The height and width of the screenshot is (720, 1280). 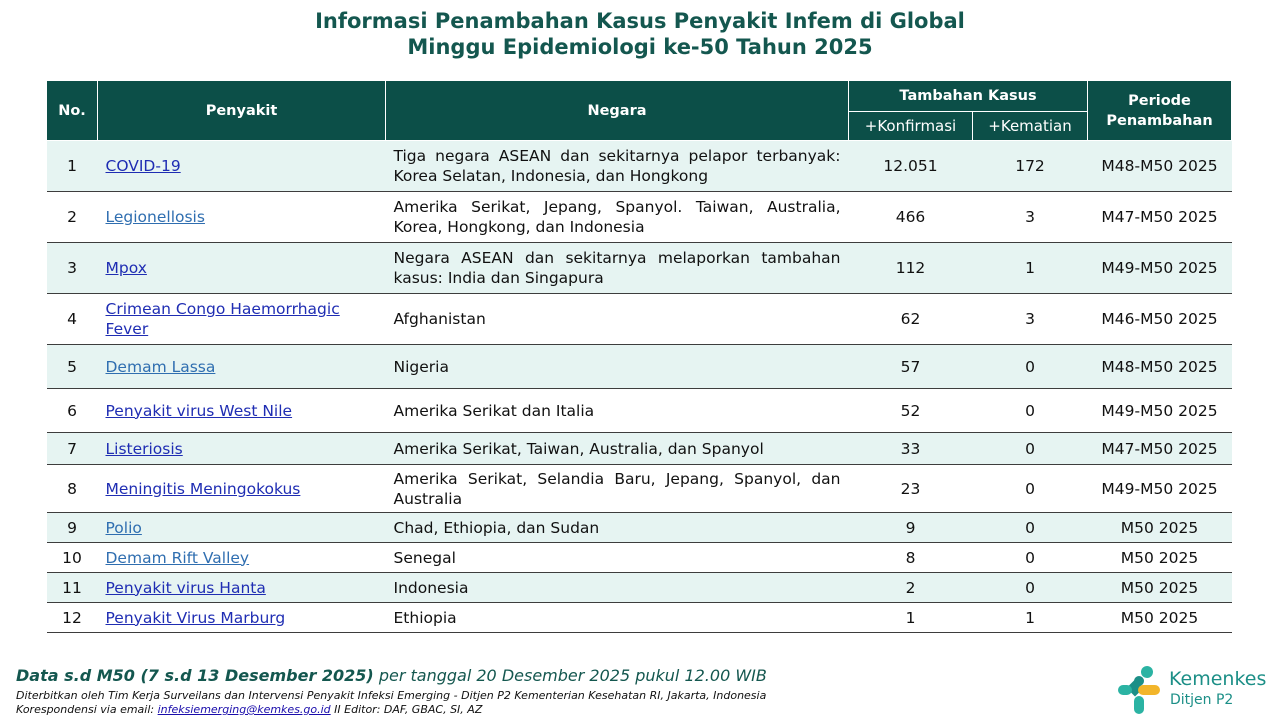 What do you see at coordinates (406, 709) in the screenshot?
I see `editor-credit: II Editor: DAF, GBAC, SI, AZ` at bounding box center [406, 709].